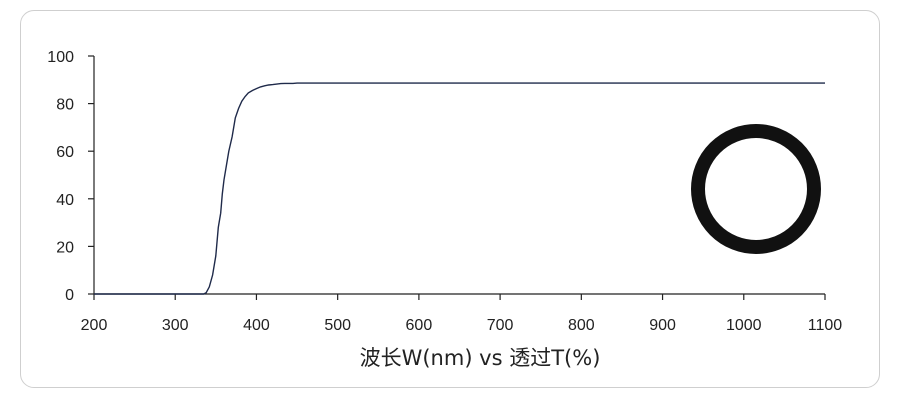 The image size is (900, 400). Describe the element at coordinates (60, 57) in the screenshot. I see `y-tick-label: 100` at that location.